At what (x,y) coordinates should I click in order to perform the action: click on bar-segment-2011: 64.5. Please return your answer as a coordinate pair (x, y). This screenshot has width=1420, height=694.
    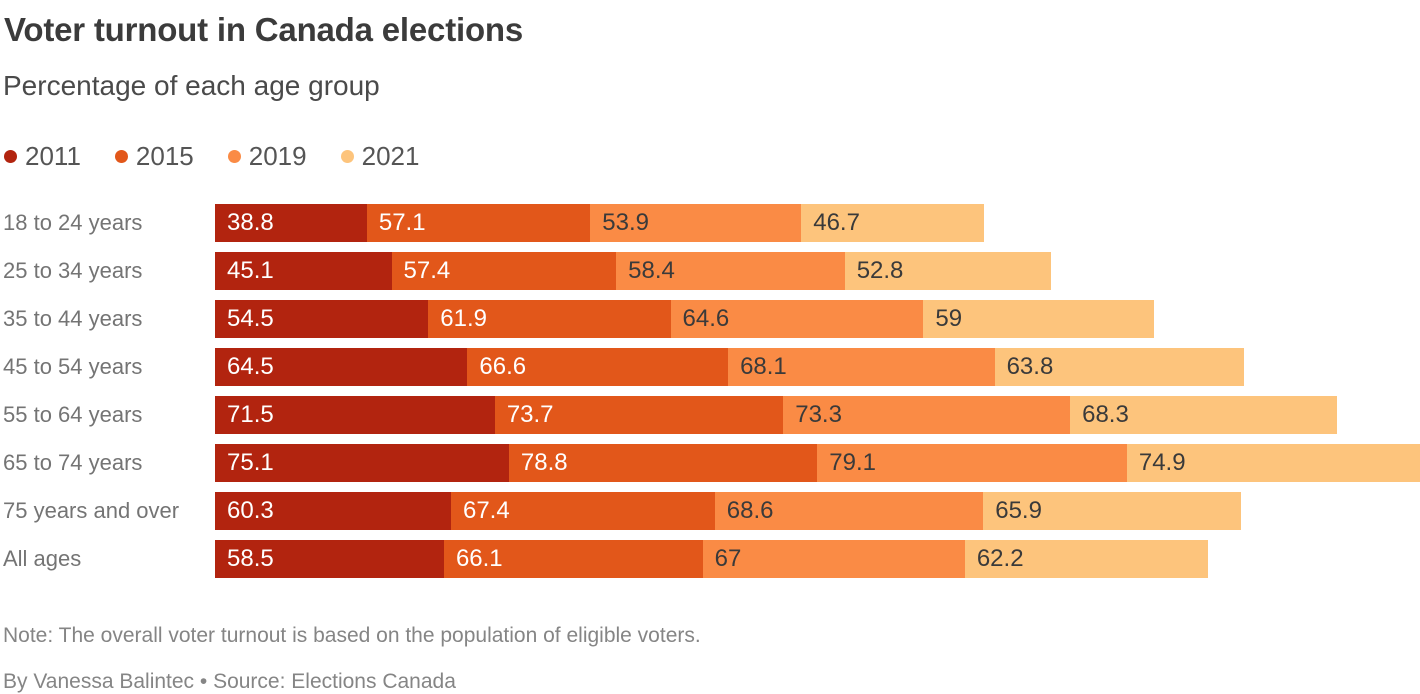
    Looking at the image, I should click on (341, 367).